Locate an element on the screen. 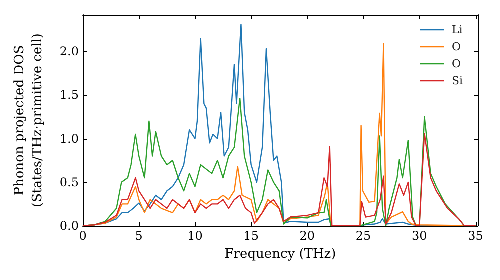  x-tick-label: 0 is located at coordinates (83, 236).